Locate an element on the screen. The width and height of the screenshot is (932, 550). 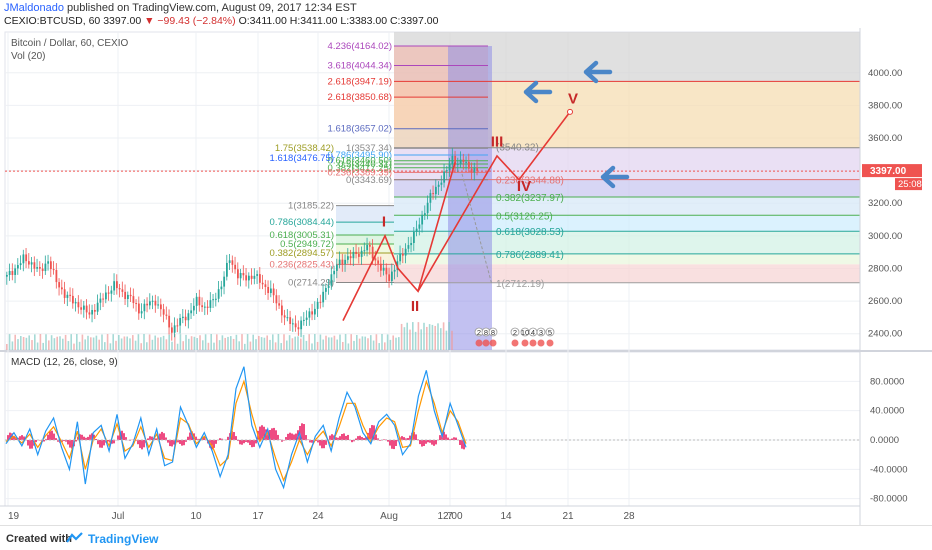
x-tick-label: 24 is located at coordinates (318, 516).